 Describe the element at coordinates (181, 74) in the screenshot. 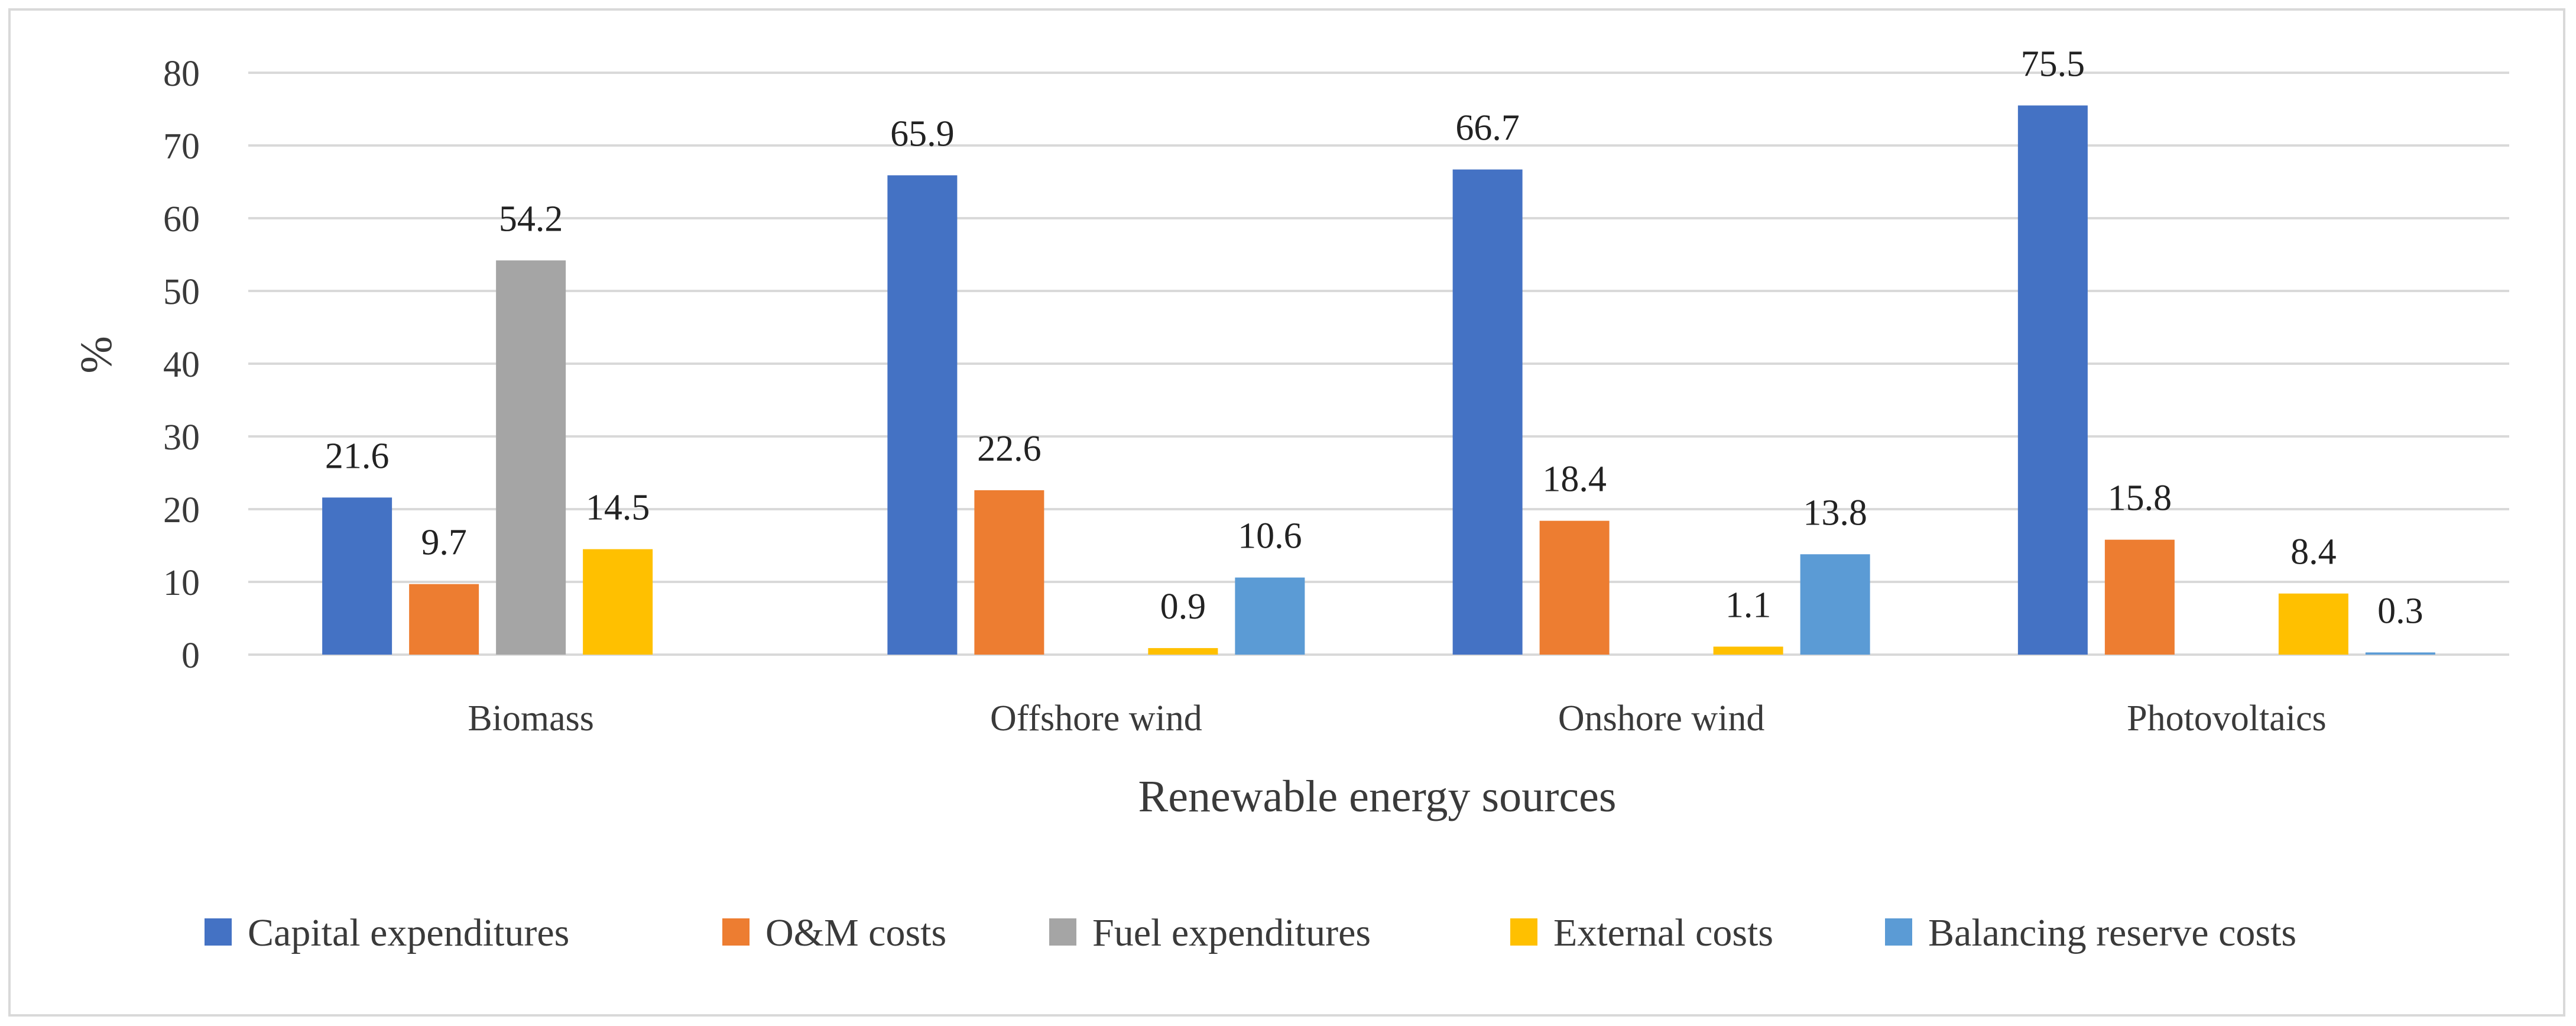

I see `y-tick-label: 80` at that location.